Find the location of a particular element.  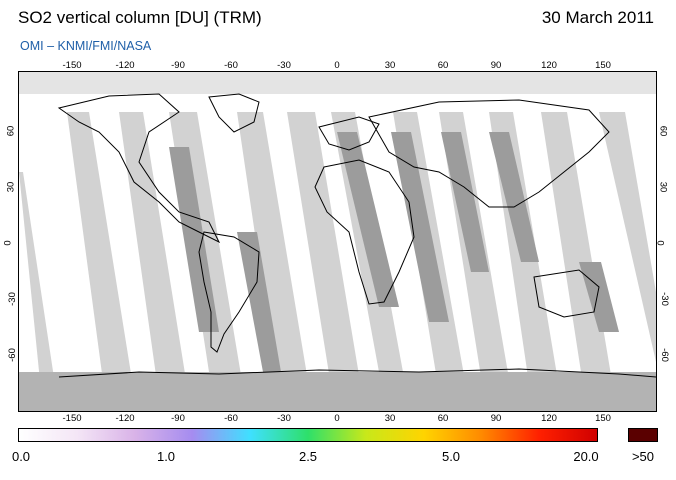

colorbar-label: 2.5 is located at coordinates (308, 456).